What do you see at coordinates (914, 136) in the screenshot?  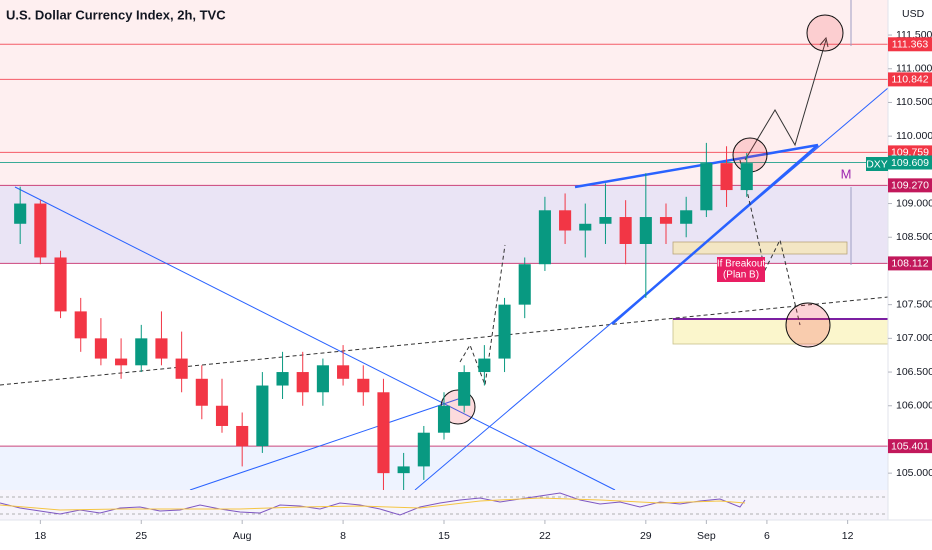 I see `y-tick-label: 110.000` at bounding box center [914, 136].